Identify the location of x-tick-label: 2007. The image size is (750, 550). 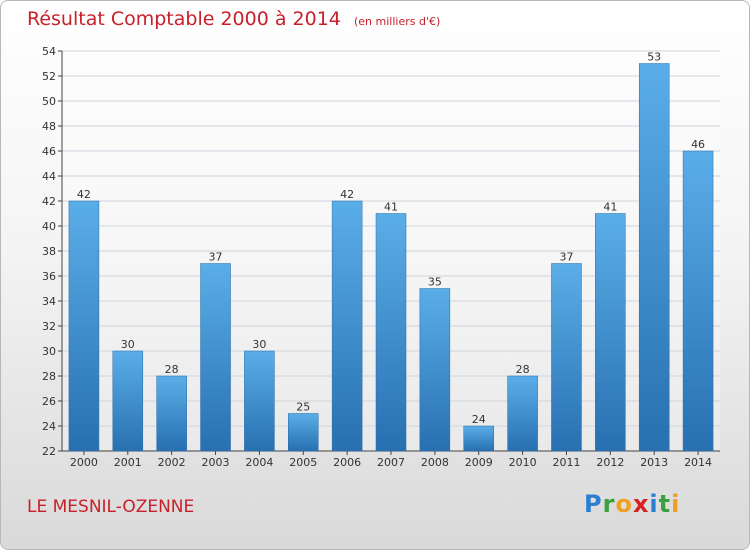
(391, 462).